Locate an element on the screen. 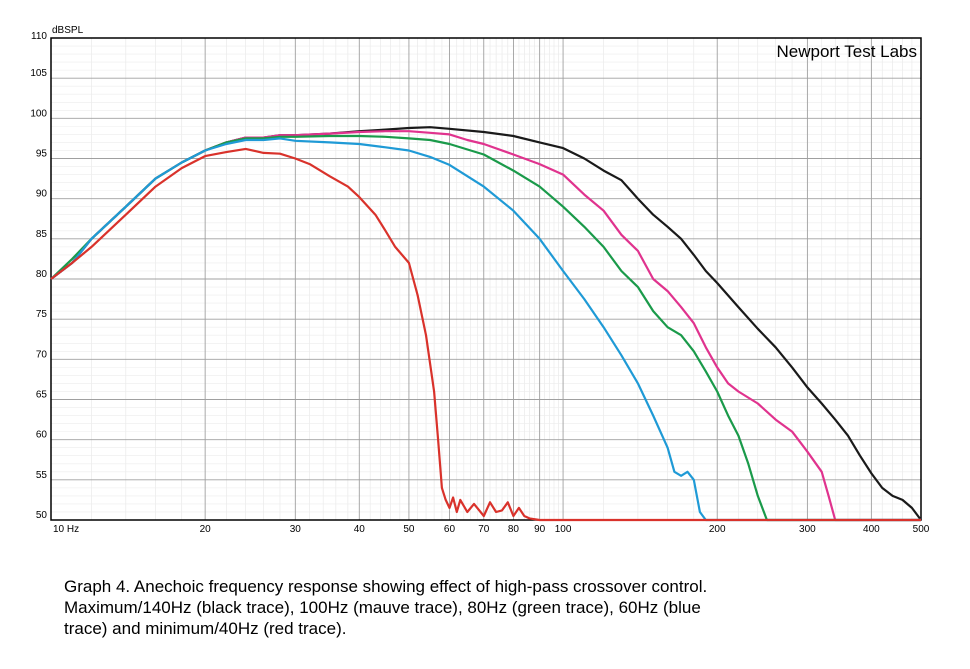 The width and height of the screenshot is (970, 669). brand-watermark: Newport Test Labs is located at coordinates (847, 51).